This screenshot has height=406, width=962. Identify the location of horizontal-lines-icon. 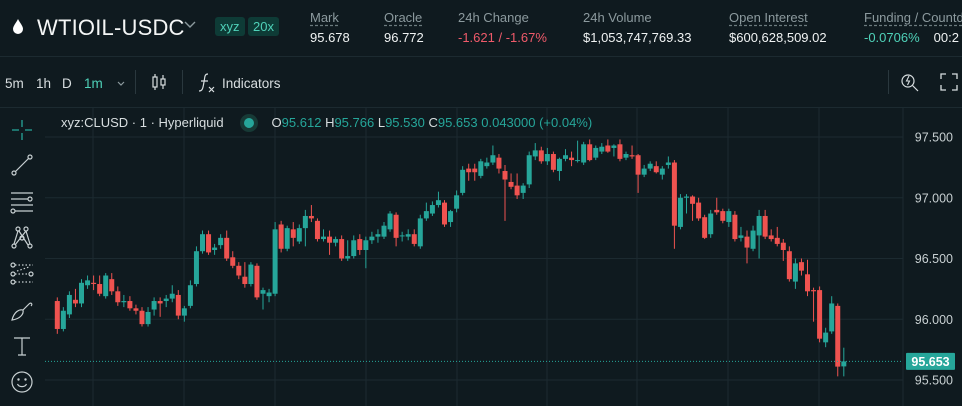
(22, 202).